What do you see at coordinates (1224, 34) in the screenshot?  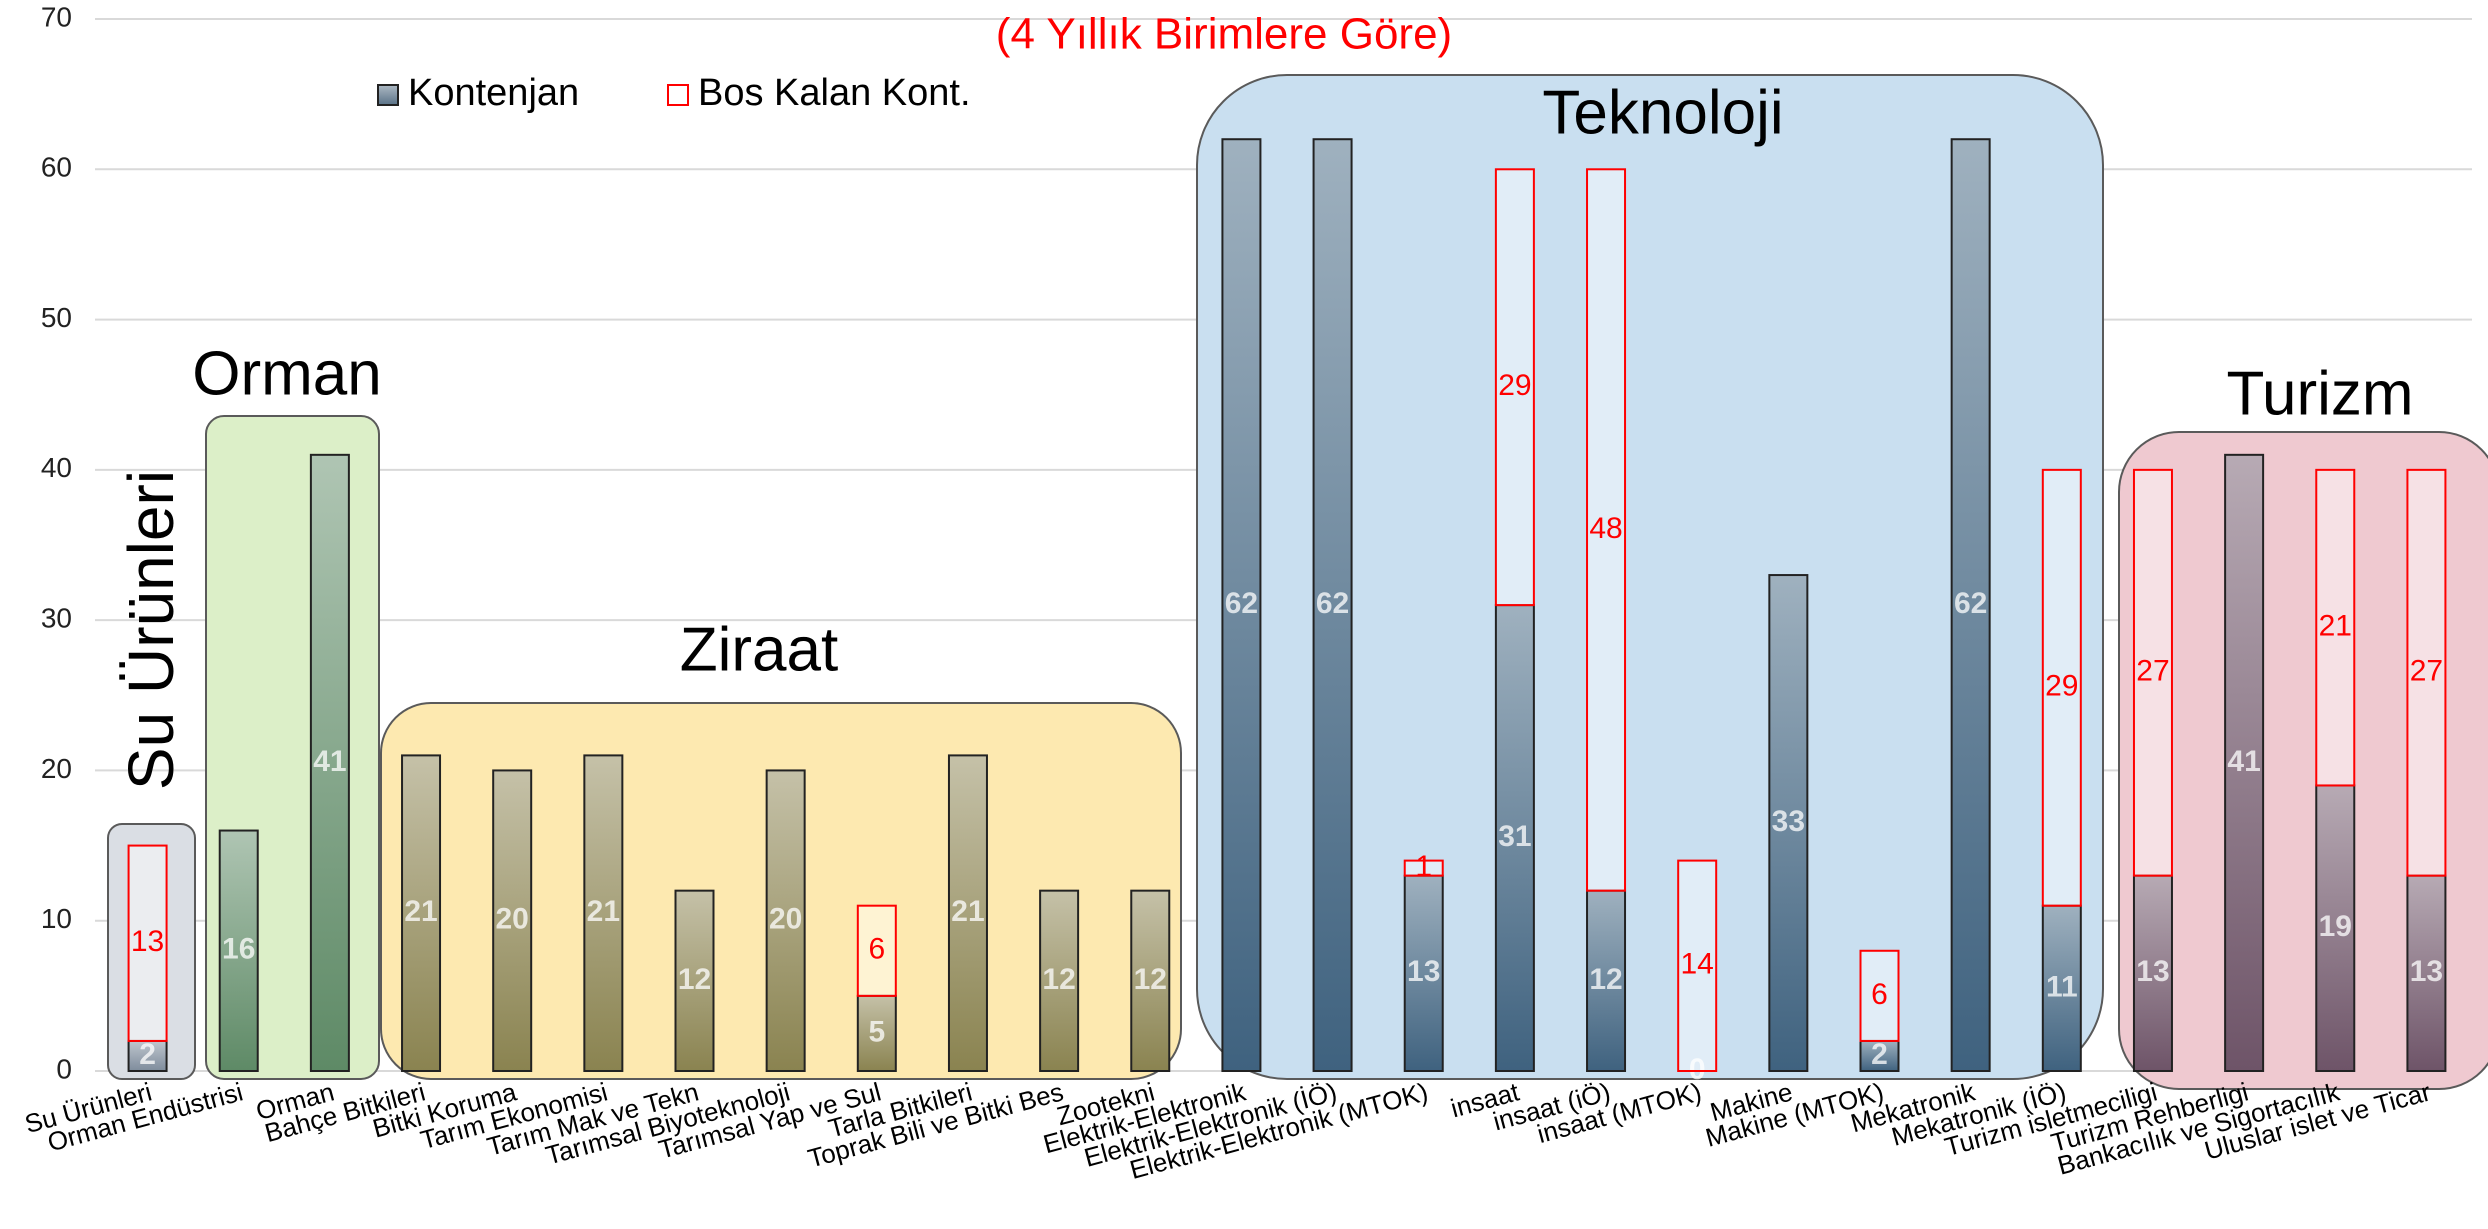 I see `chart-title: (4 Yıllık Birimlere Göre)` at bounding box center [1224, 34].